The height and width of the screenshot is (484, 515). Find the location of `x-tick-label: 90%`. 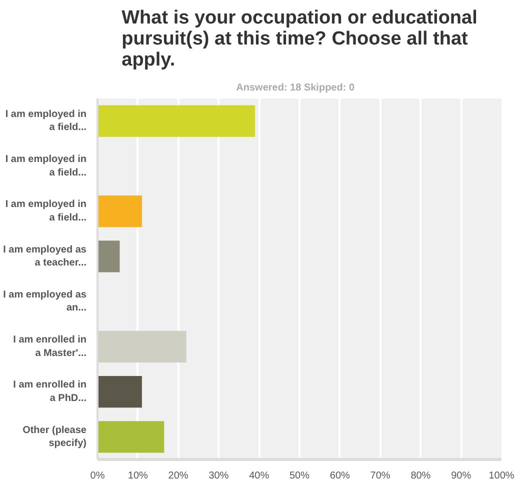

x-tick-label: 90% is located at coordinates (461, 476).